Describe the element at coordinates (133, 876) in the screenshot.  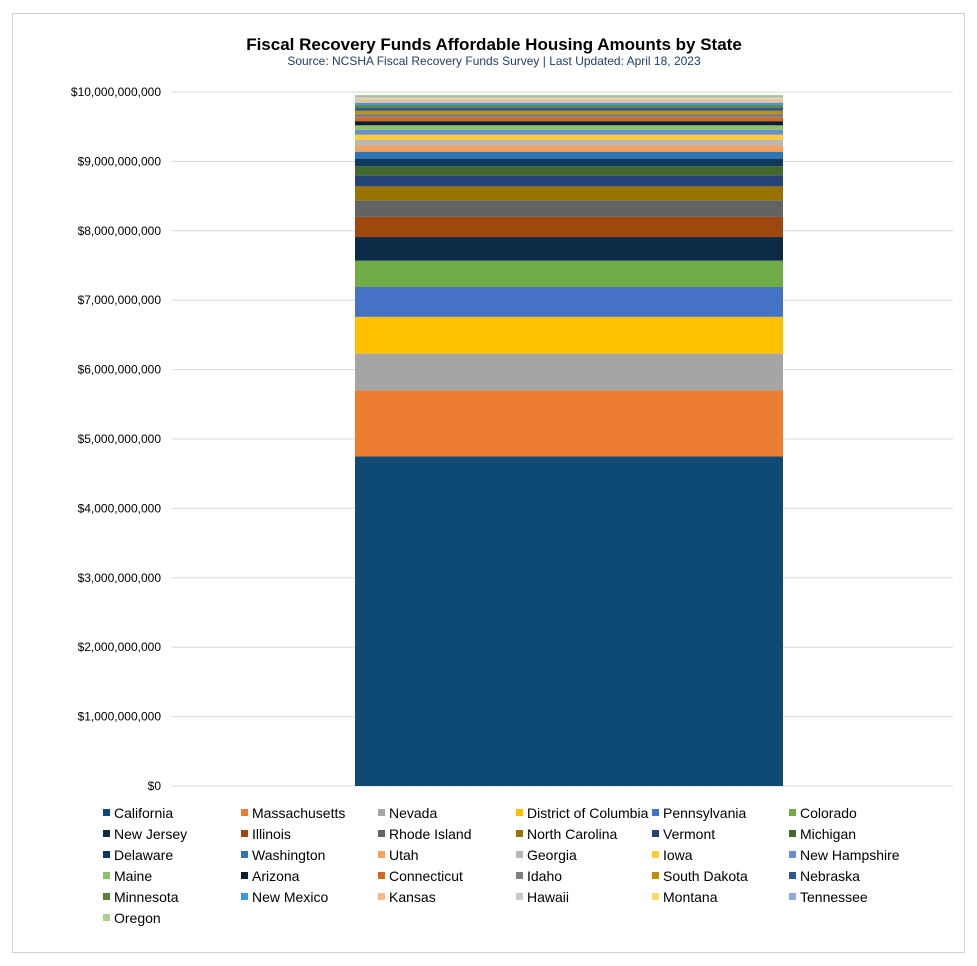
I see `legend-label: Maine` at that location.